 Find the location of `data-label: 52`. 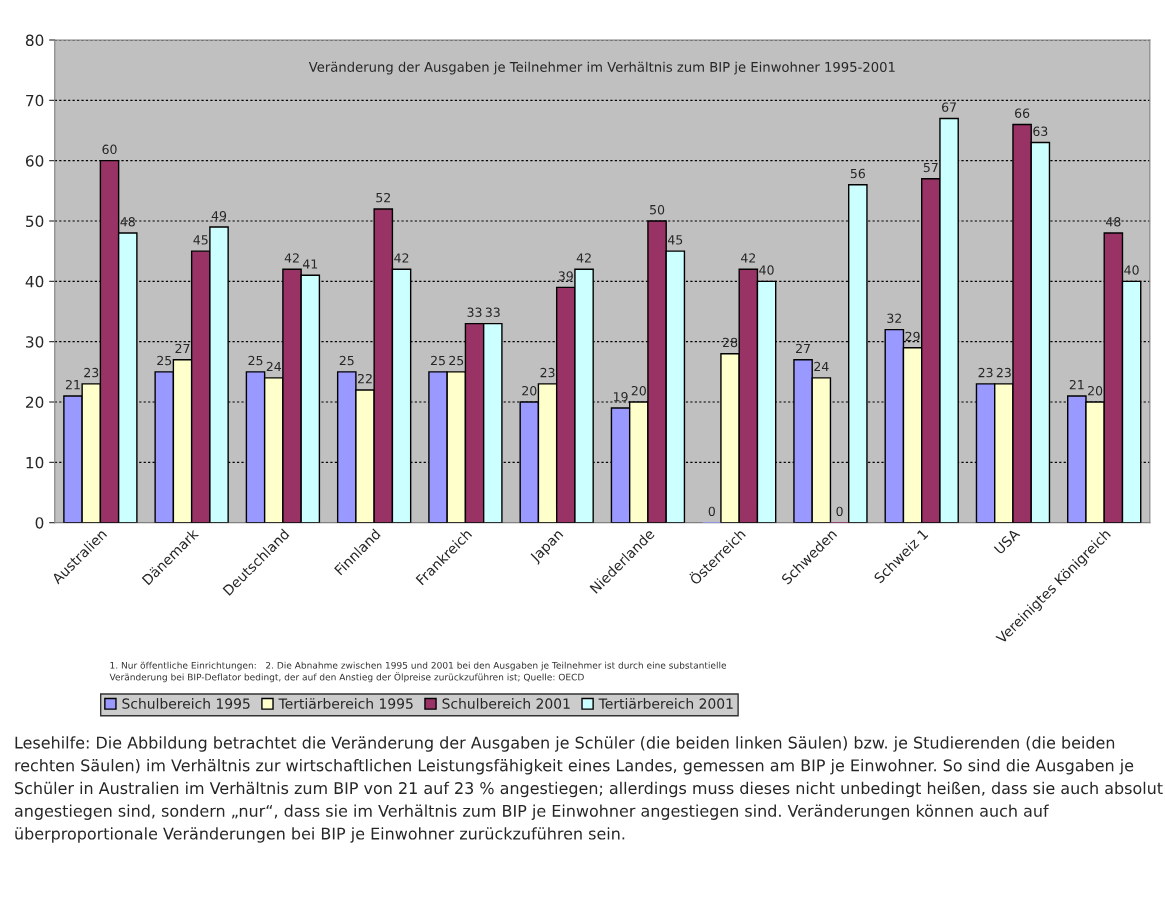

data-label: 52 is located at coordinates (383, 197).